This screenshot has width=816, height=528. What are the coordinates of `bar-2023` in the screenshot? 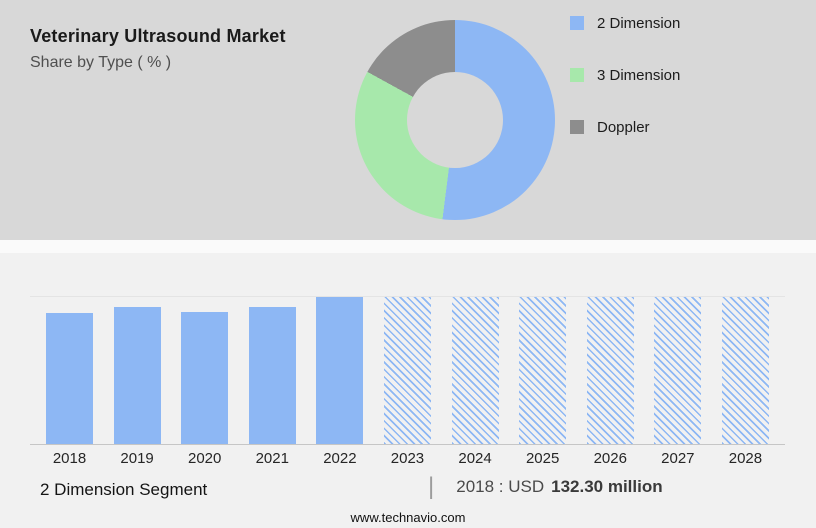 It's located at (407, 370).